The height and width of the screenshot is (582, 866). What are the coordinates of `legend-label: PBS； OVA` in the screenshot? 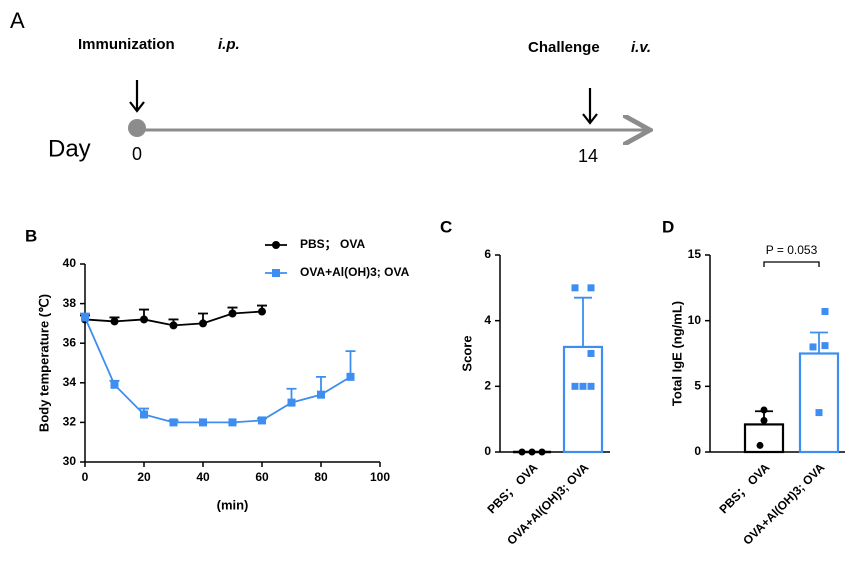 It's located at (332, 244).